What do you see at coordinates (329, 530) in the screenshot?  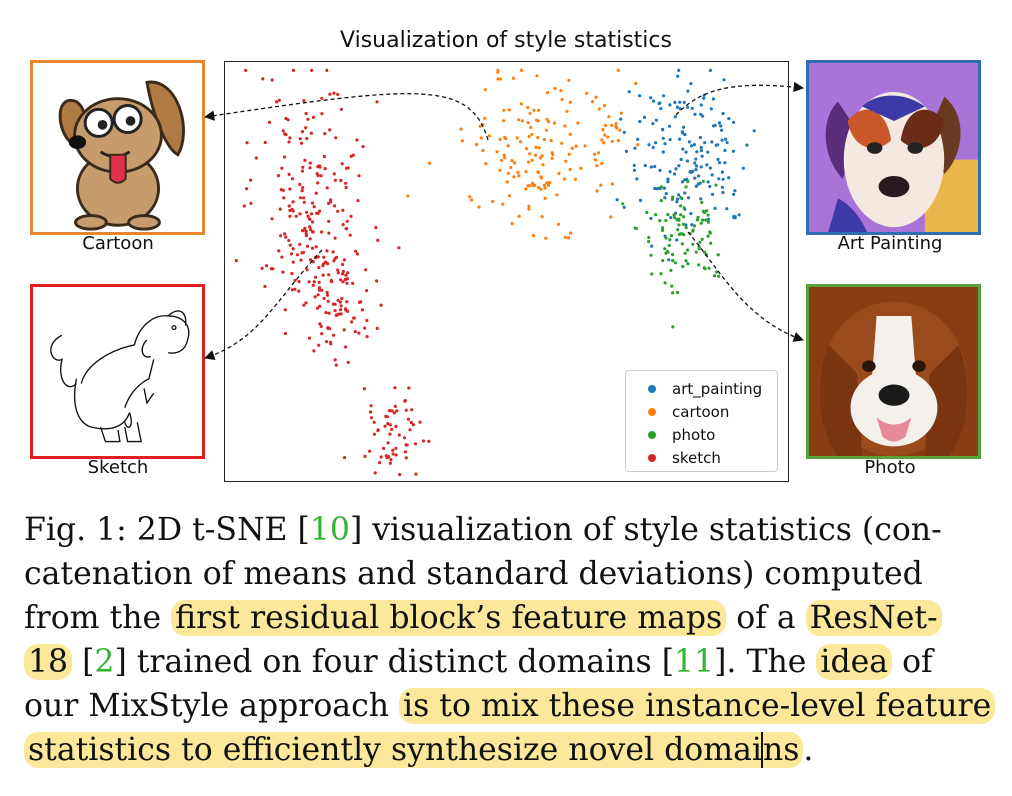 I see `citation-link: 10` at bounding box center [329, 530].